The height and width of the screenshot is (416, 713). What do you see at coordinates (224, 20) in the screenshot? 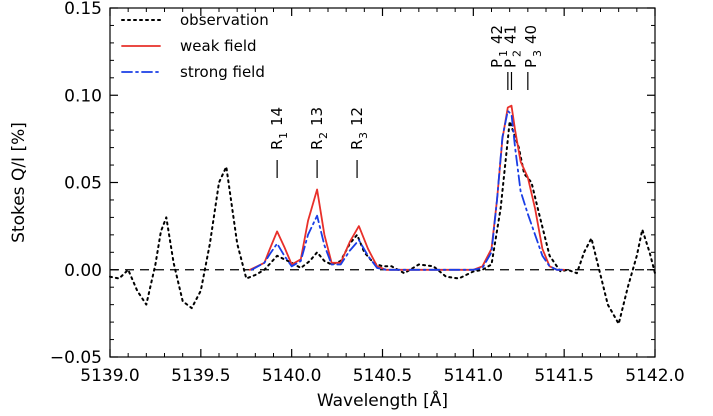
I see `legend-label: observation` at bounding box center [224, 20].